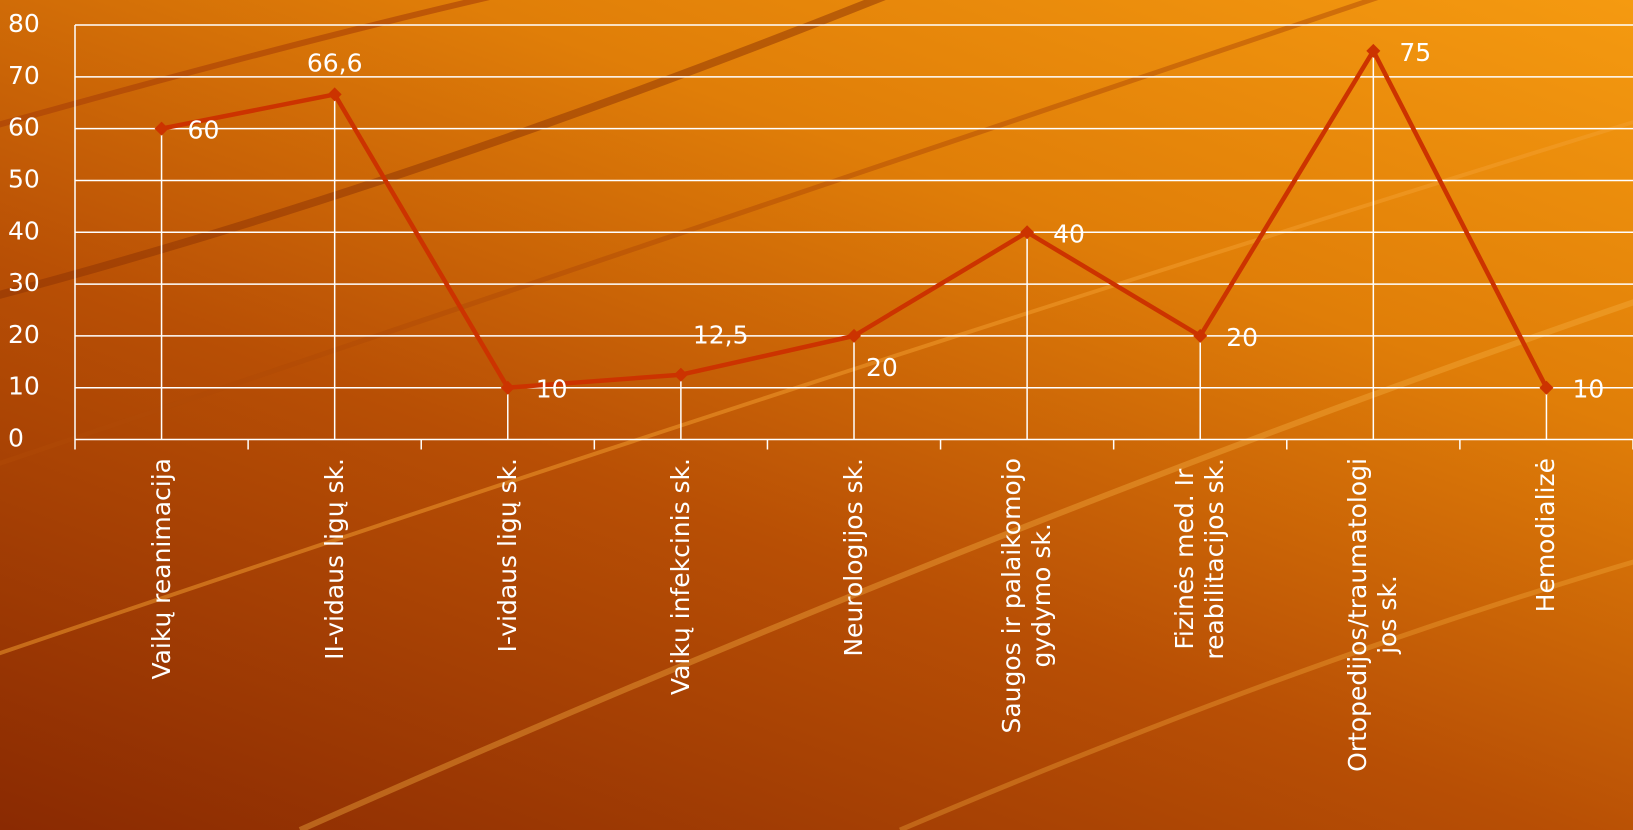 This screenshot has height=830, width=1633. Describe the element at coordinates (680, 576) in the screenshot. I see `x-tick-label: Vaikų infekcinis sk.` at that location.